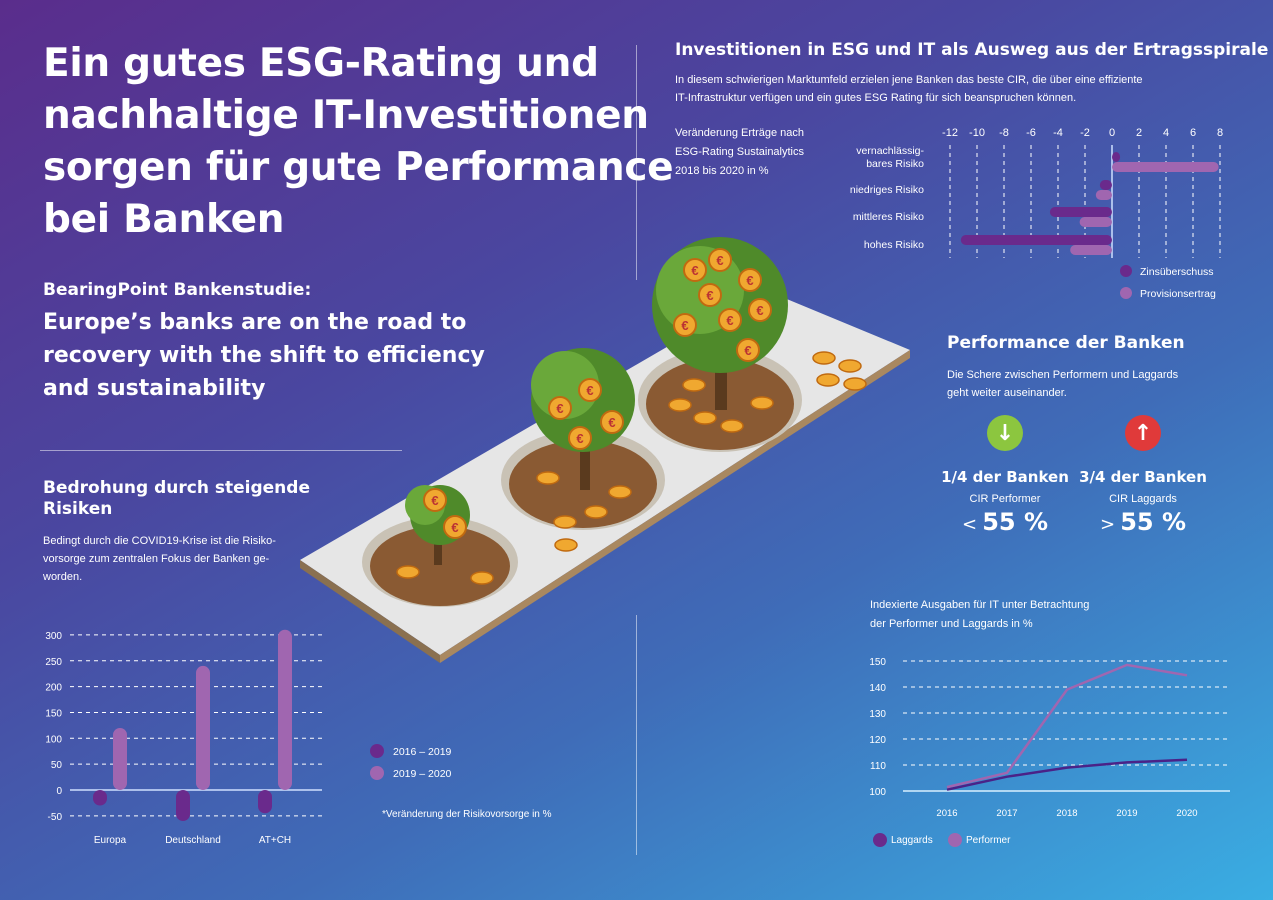 The image size is (1273, 900). I want to click on subtitle-line: recovery with the shift to efficiency, so click(264, 355).